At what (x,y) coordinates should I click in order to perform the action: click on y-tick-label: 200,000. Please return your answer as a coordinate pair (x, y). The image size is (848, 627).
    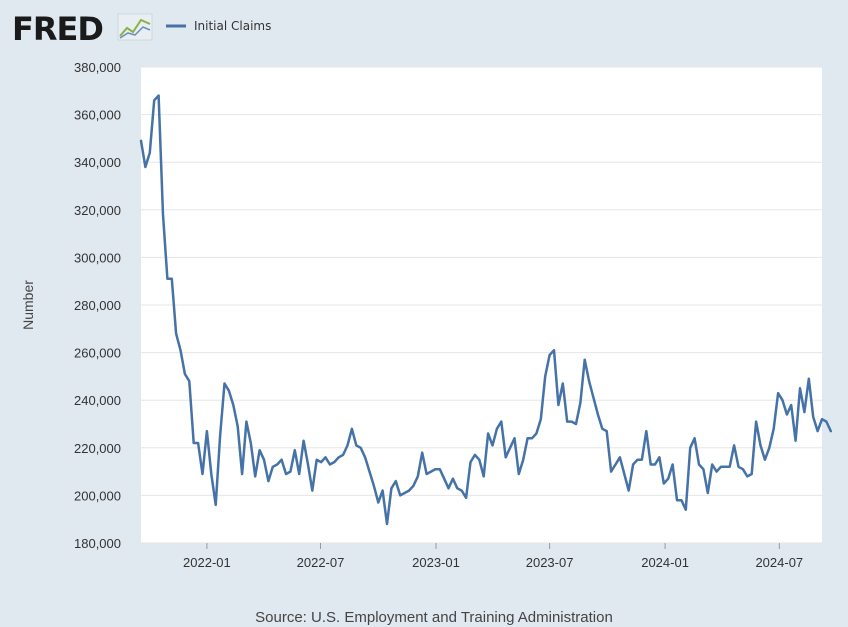
    Looking at the image, I should click on (97, 495).